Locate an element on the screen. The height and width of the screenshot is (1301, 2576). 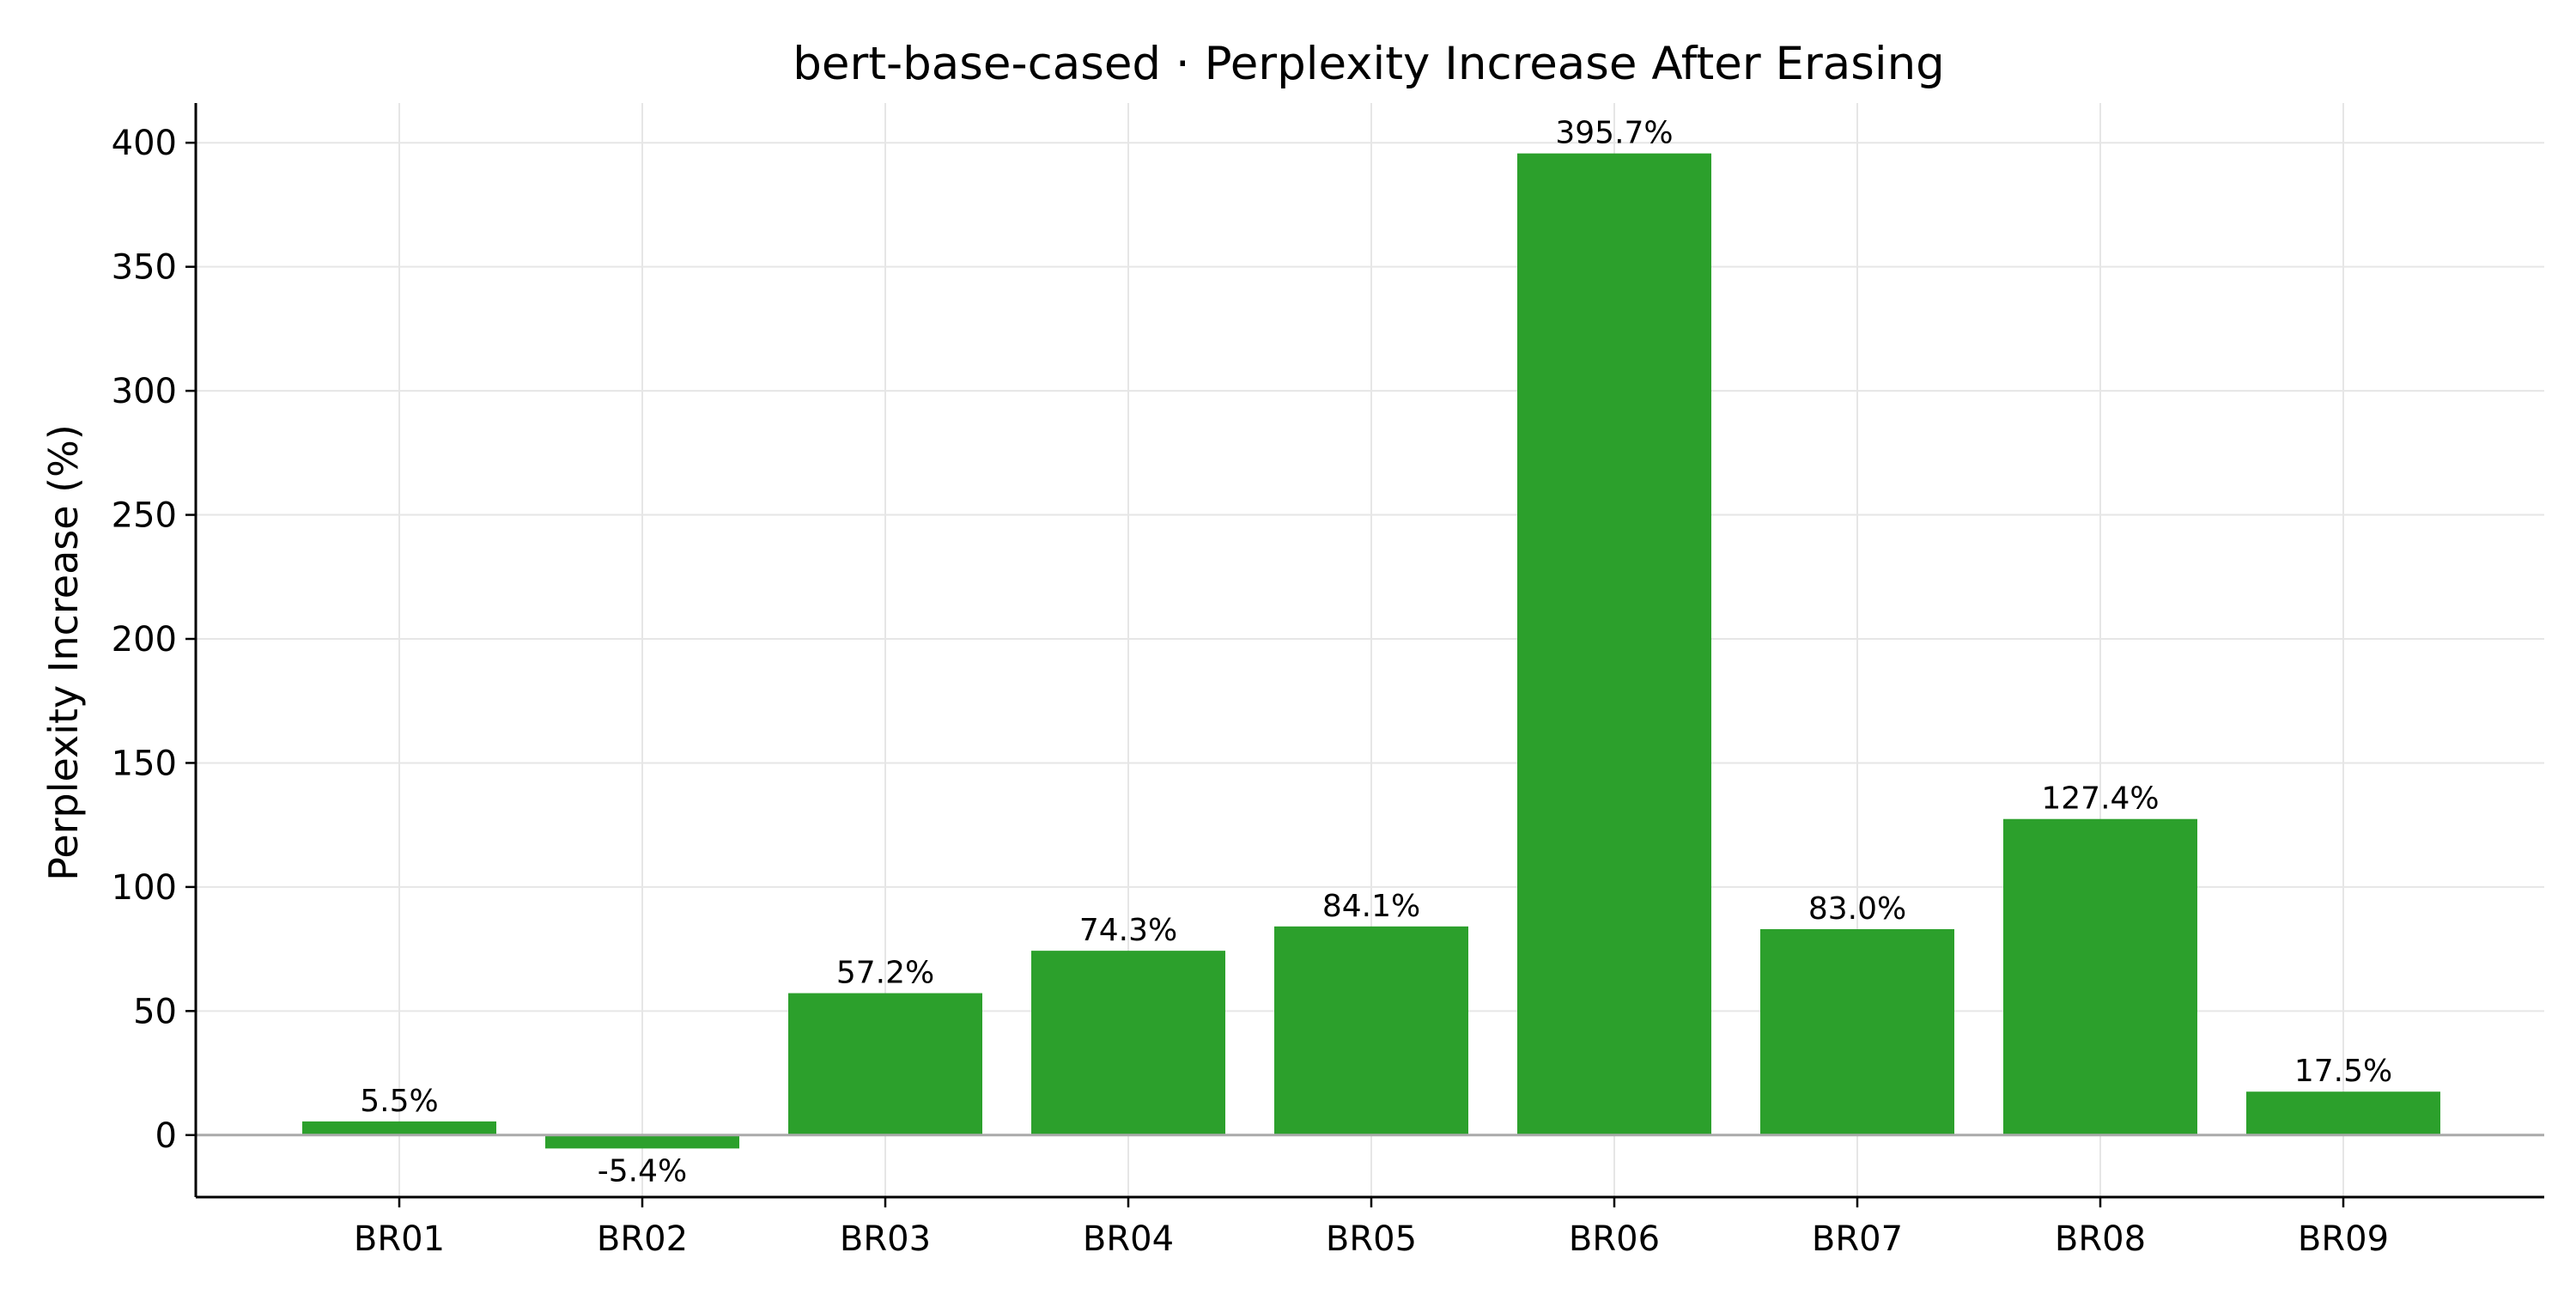
y-tick-label-50: 50 is located at coordinates (155, 1012).